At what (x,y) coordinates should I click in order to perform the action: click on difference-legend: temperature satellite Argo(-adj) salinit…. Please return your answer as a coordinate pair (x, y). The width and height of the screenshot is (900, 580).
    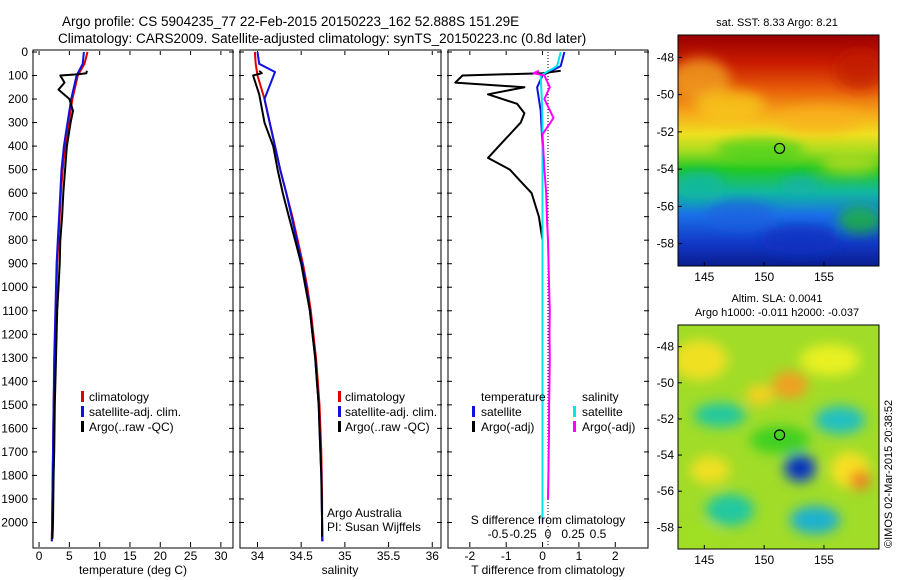
    Looking at the image, I should click on (553, 412).